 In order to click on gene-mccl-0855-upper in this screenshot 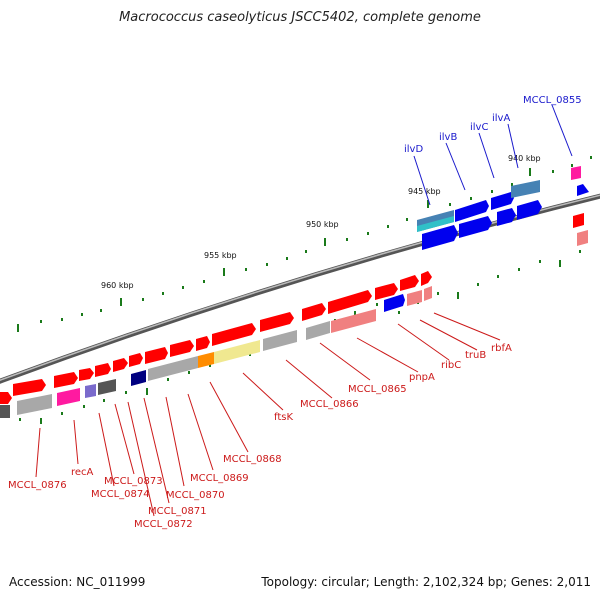, I will do `click(576, 173)`.